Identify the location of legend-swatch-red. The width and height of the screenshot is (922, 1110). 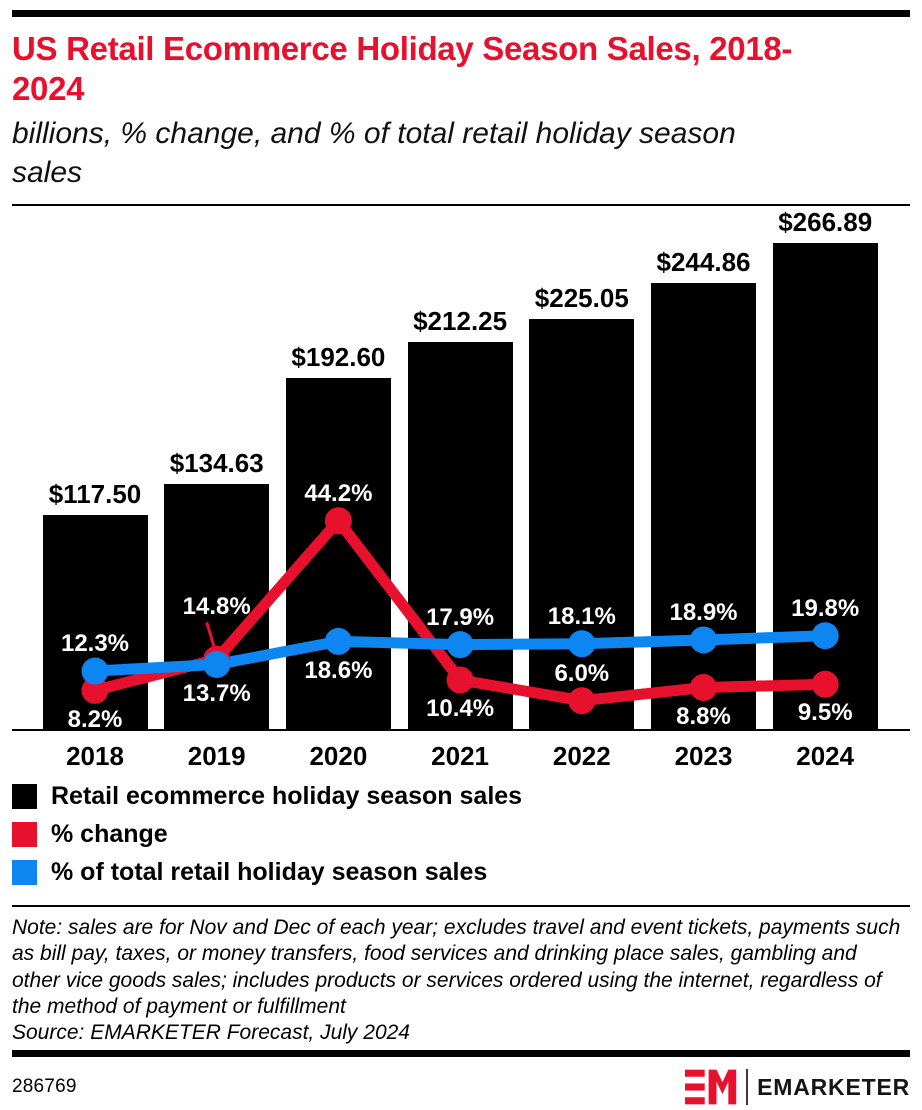
(24, 835).